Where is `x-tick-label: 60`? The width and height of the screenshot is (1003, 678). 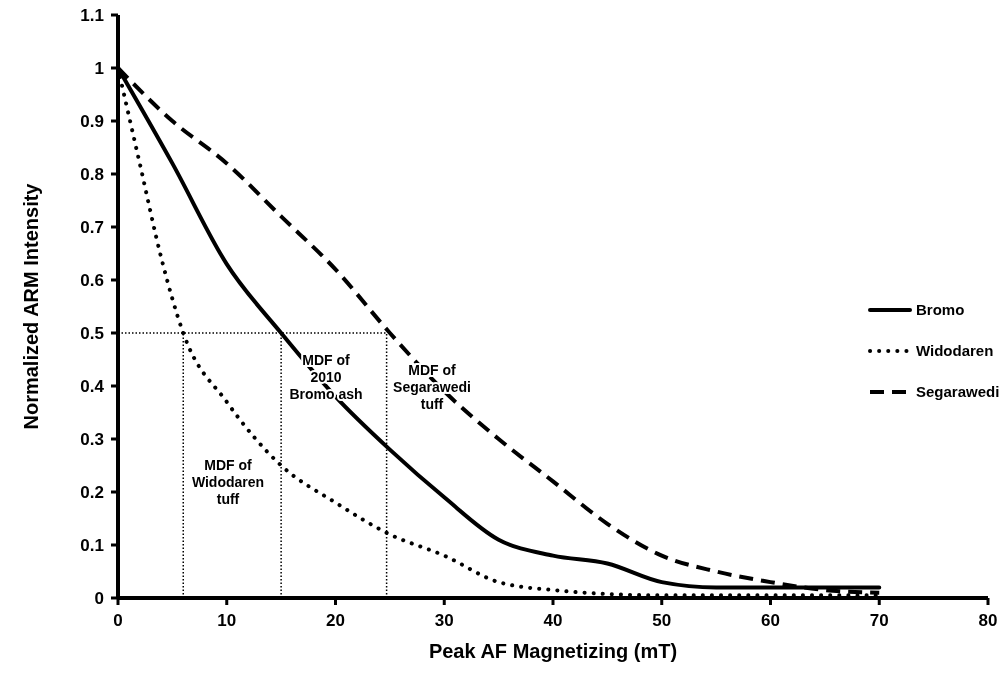
x-tick-label: 60 is located at coordinates (770, 620).